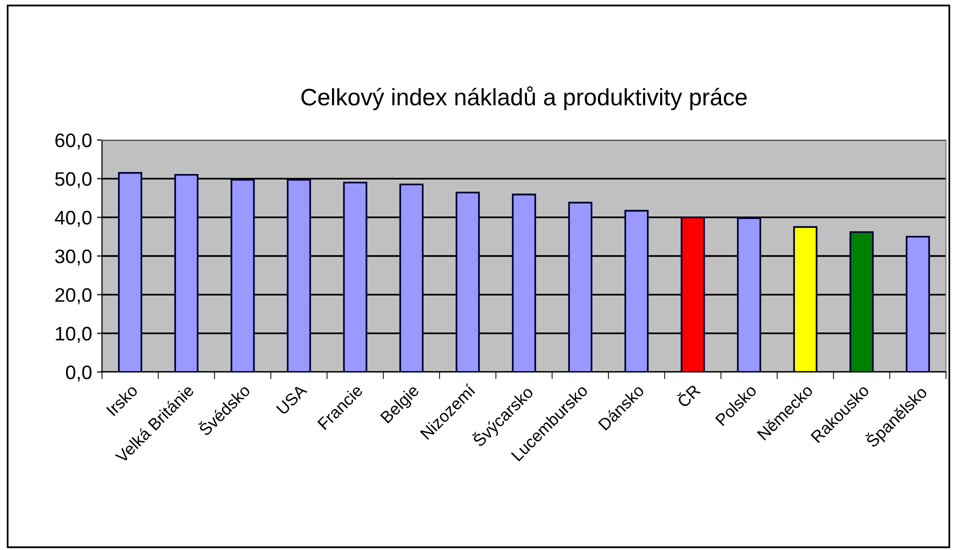  Describe the element at coordinates (79, 373) in the screenshot. I see `y-tick-label: 0,0` at that location.